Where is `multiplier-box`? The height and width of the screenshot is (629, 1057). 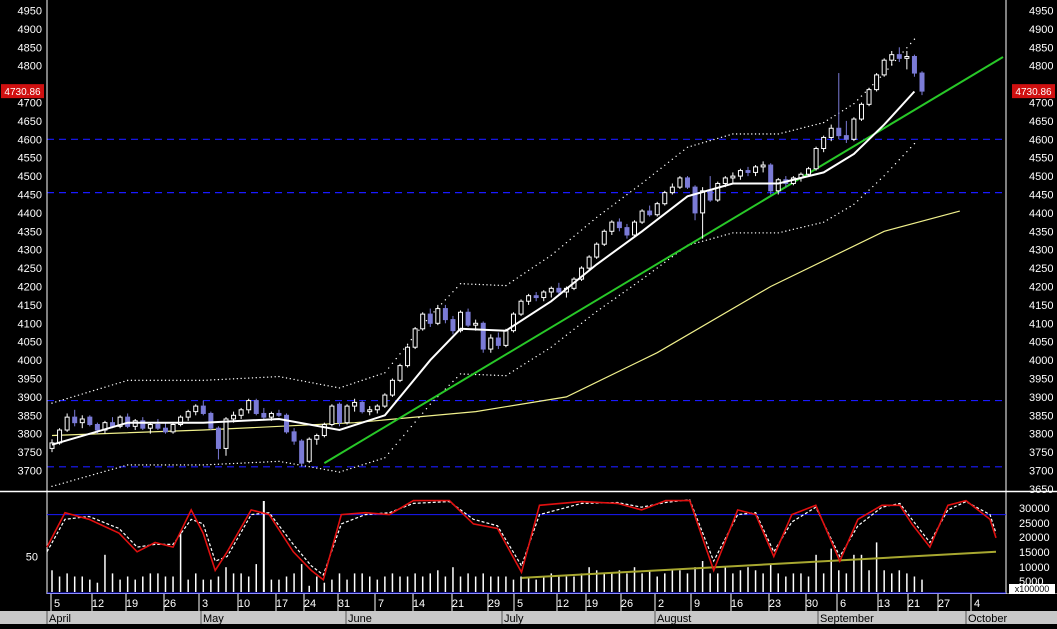 multiplier-box is located at coordinates (1032, 589).